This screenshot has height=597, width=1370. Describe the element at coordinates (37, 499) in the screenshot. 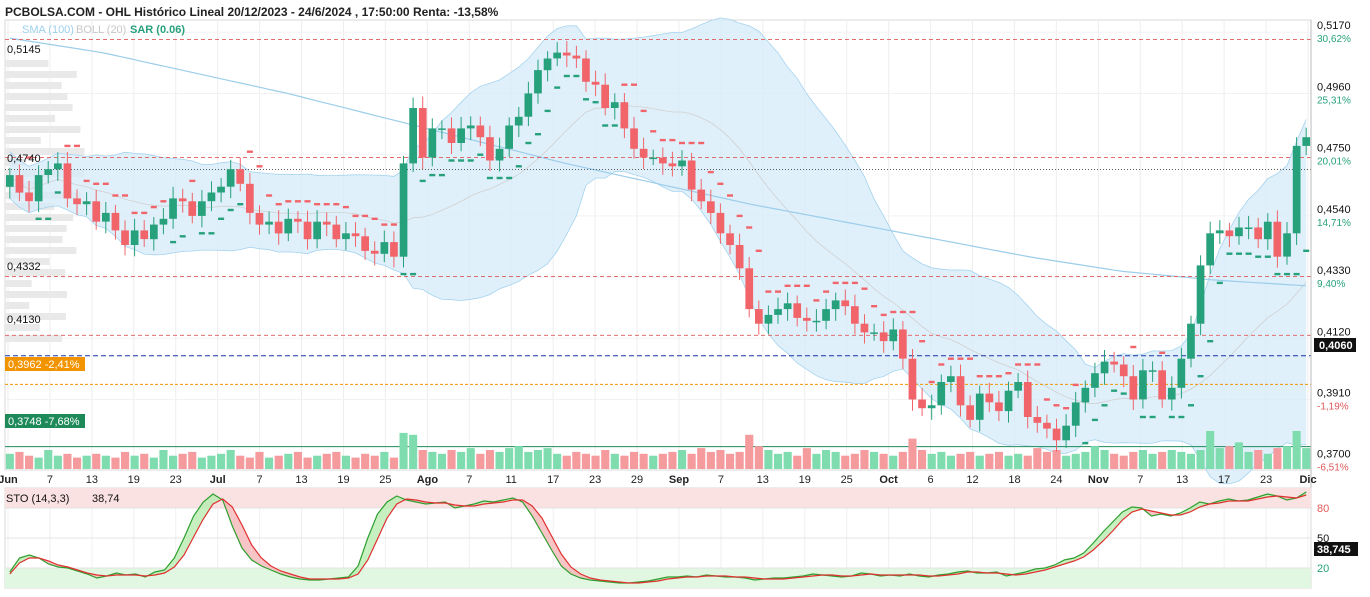

I see `sto-title: STO (14,3,3)` at that location.